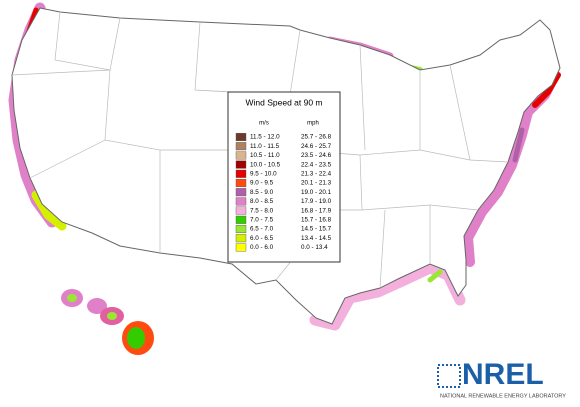  Describe the element at coordinates (316, 146) in the screenshot. I see `legend-mph: 24.6 - 25.7` at that location.